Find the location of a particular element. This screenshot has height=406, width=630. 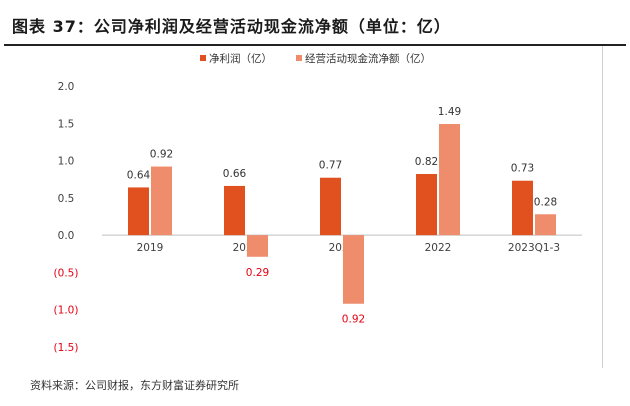

legend-label-2: 经营活动现金流净额（亿） is located at coordinates (368, 58).